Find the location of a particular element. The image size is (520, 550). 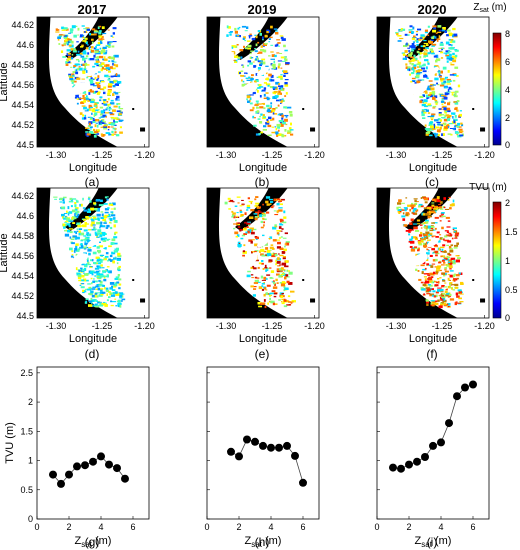

map-frame is located at coordinates (433, 253).